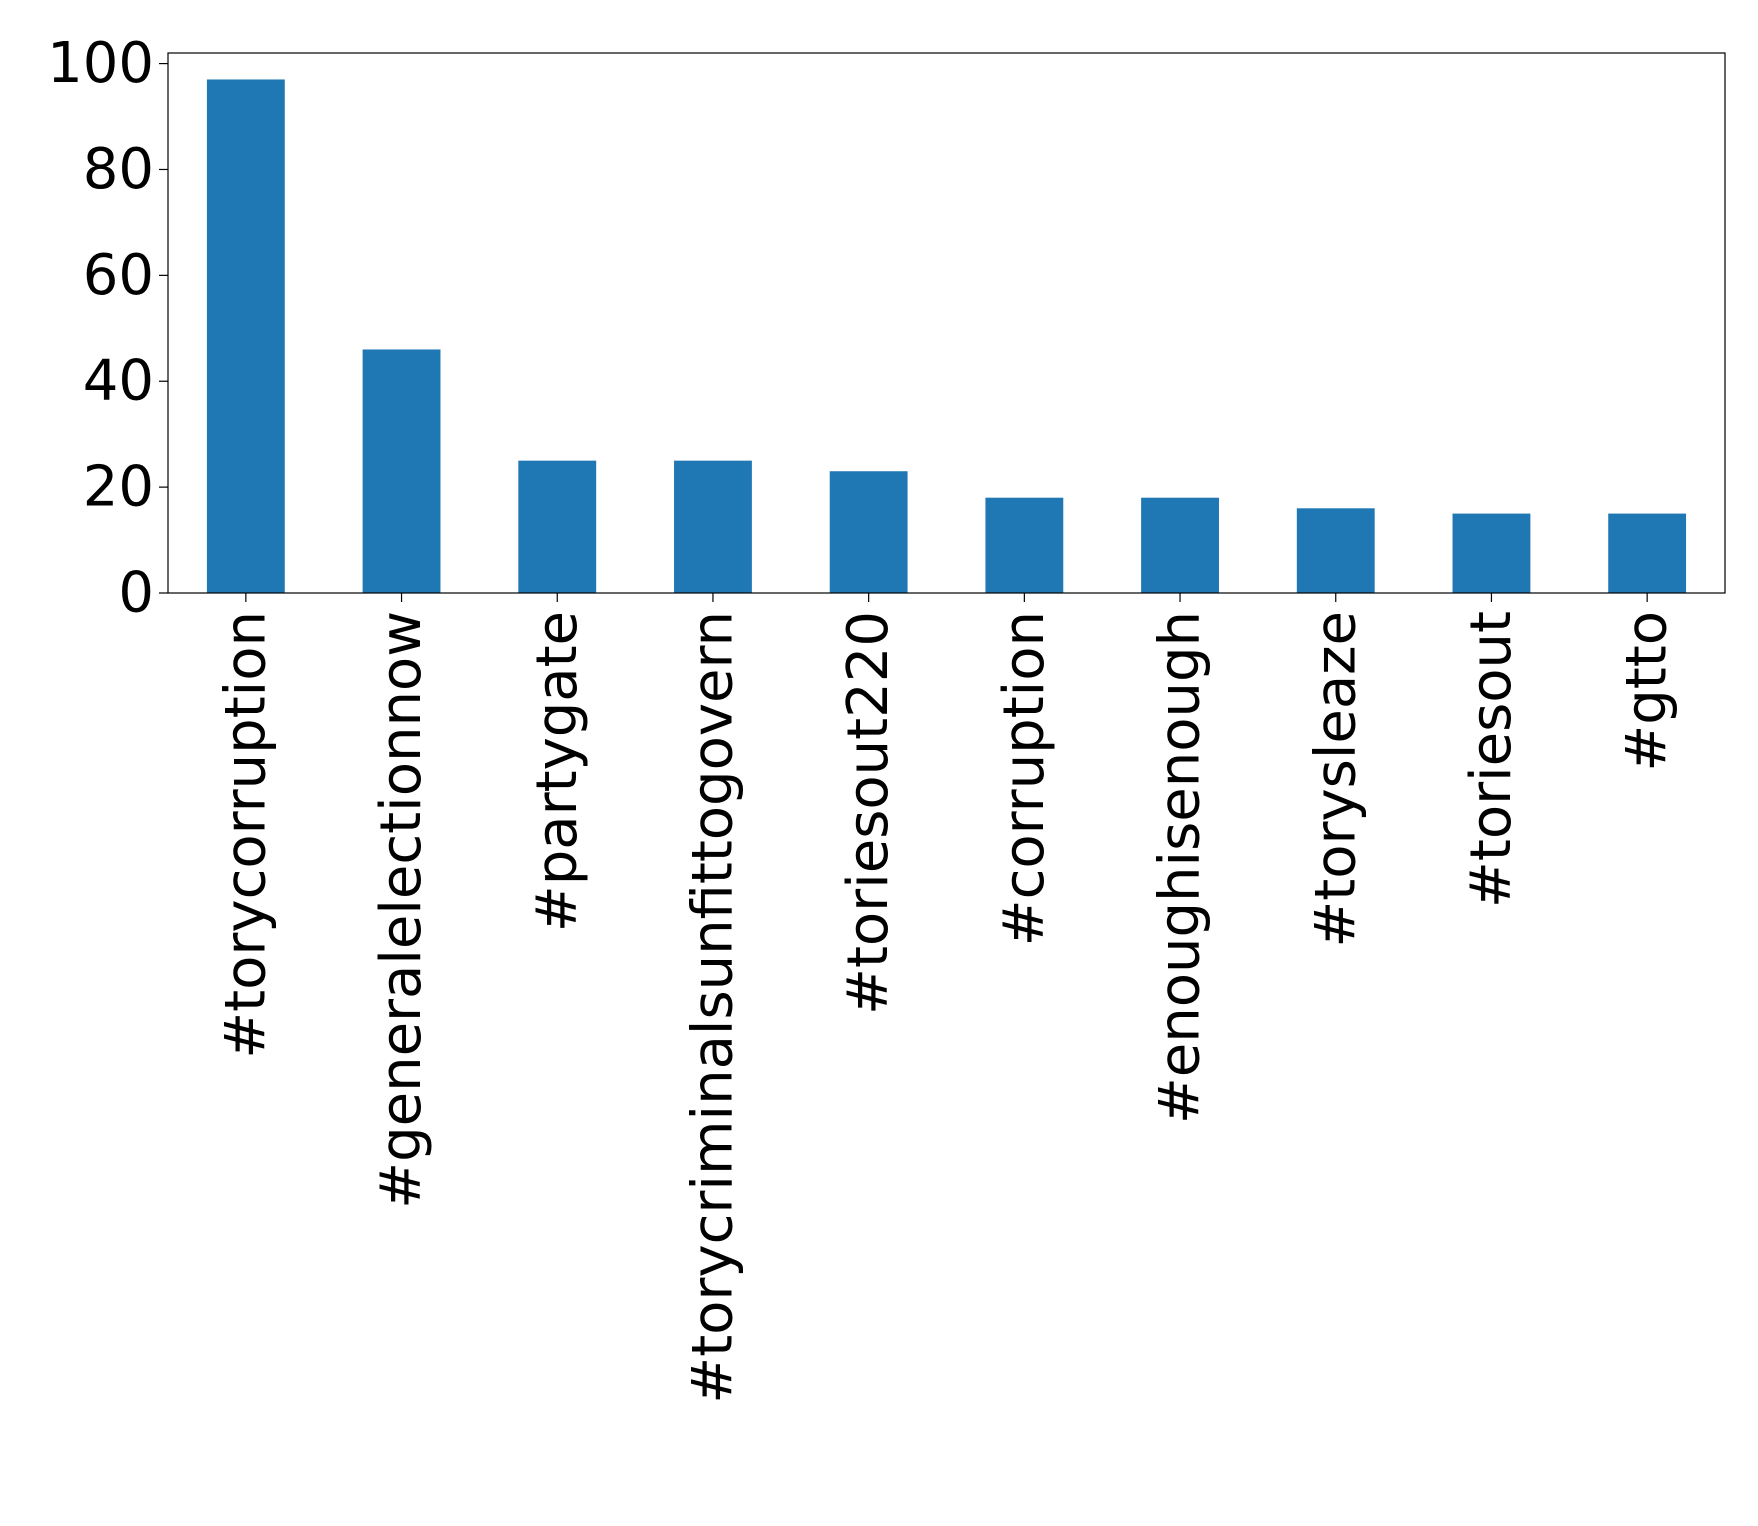 The width and height of the screenshot is (1758, 1526). What do you see at coordinates (136, 593) in the screenshot?
I see `y-tick-label: 0` at bounding box center [136, 593].